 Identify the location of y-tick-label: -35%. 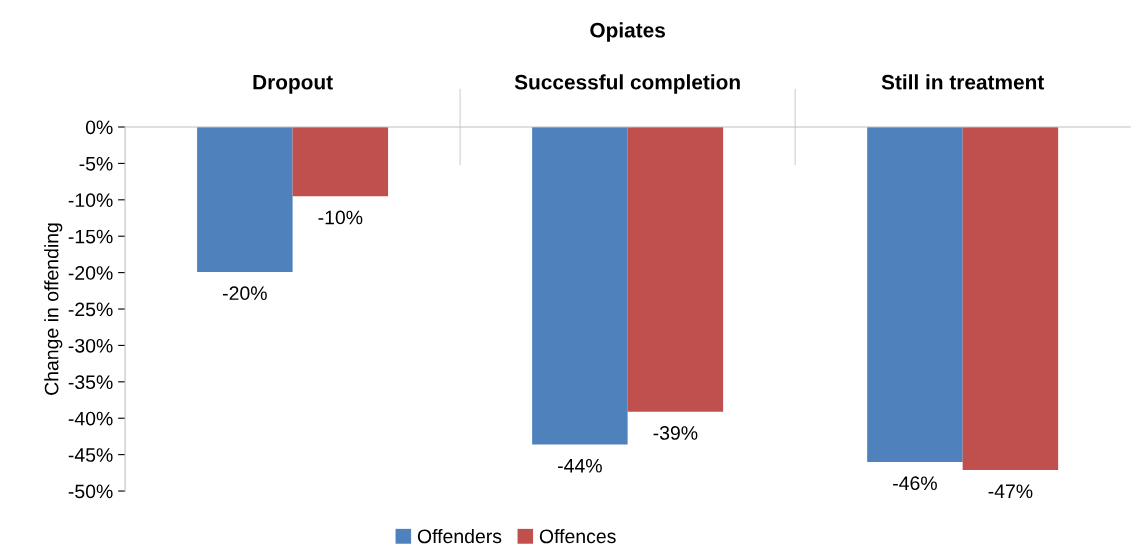
(90, 382).